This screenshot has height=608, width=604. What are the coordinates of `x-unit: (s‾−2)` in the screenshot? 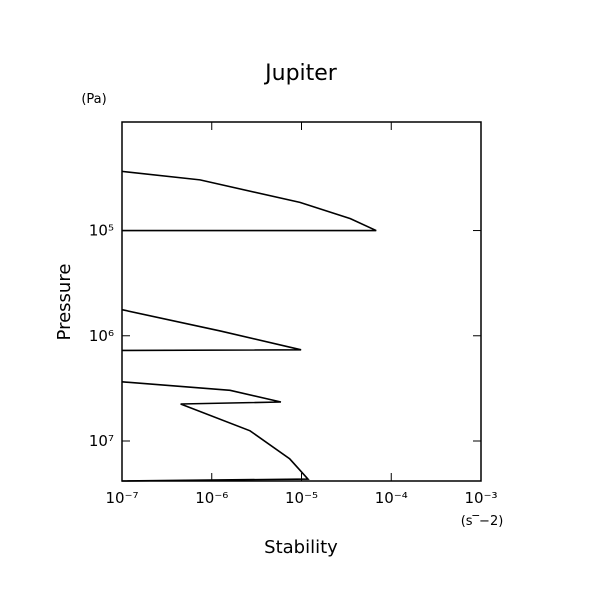 It's located at (482, 521).